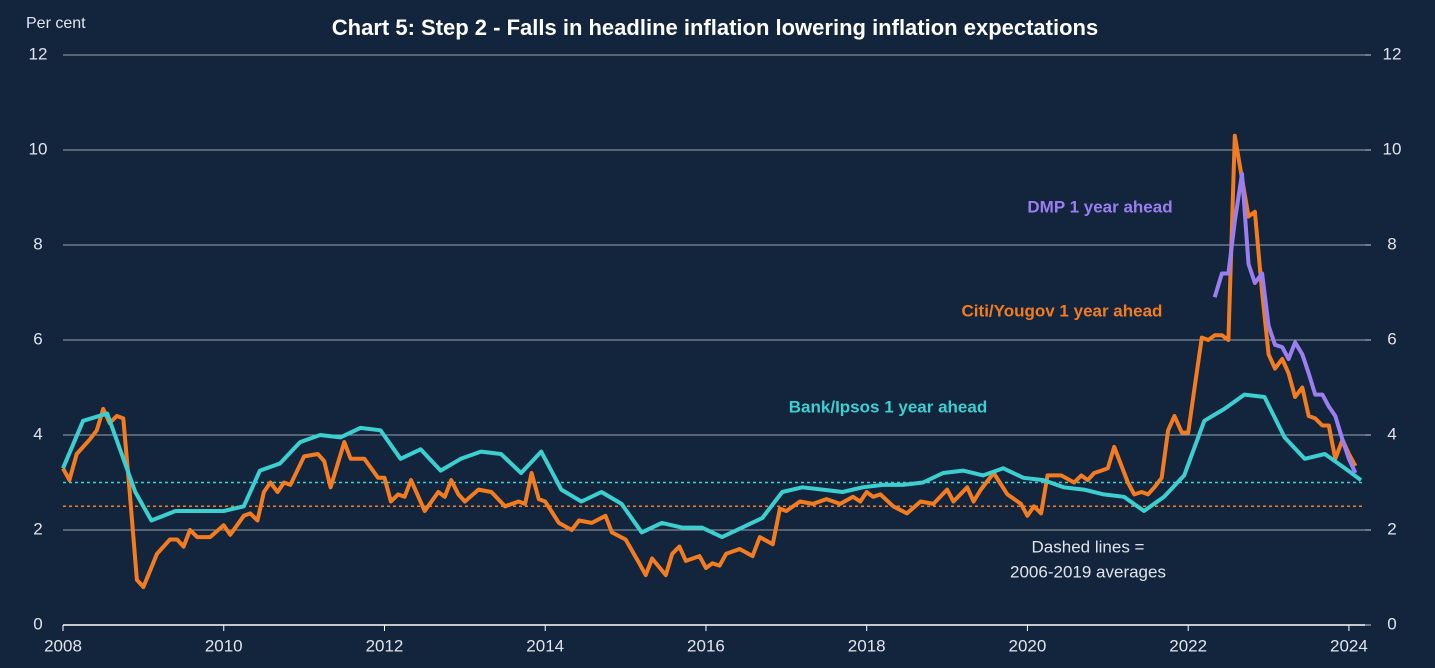 The width and height of the screenshot is (1435, 668). What do you see at coordinates (888, 406) in the screenshot?
I see `series-label: Bank/Ipsos 1 year ahead` at bounding box center [888, 406].